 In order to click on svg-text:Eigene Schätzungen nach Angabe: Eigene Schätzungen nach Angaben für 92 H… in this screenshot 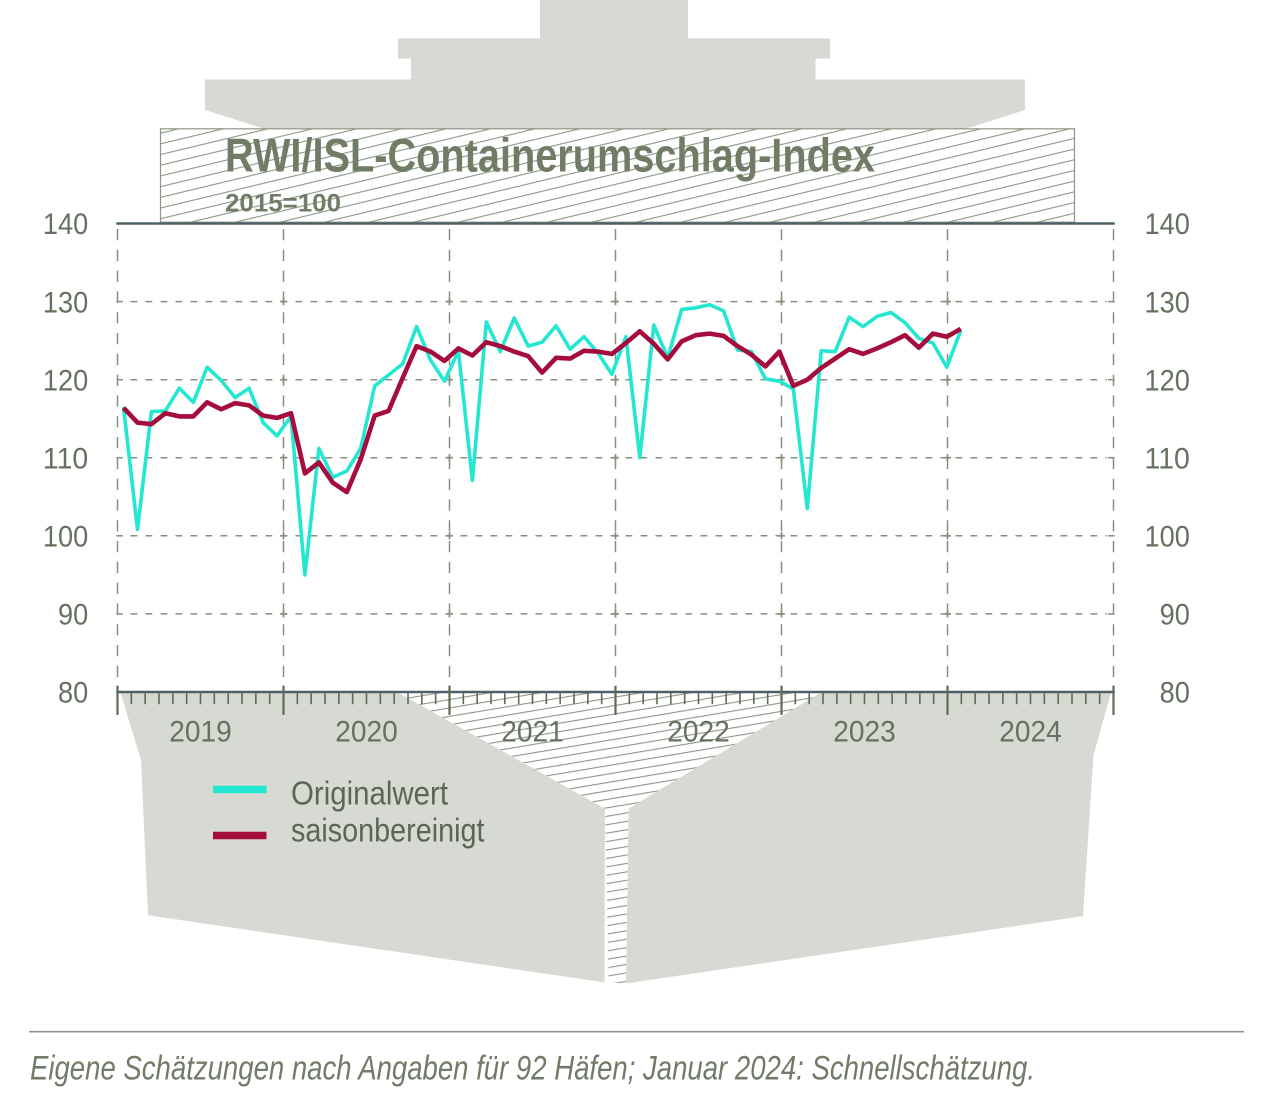, I will do `click(532, 1069)`.